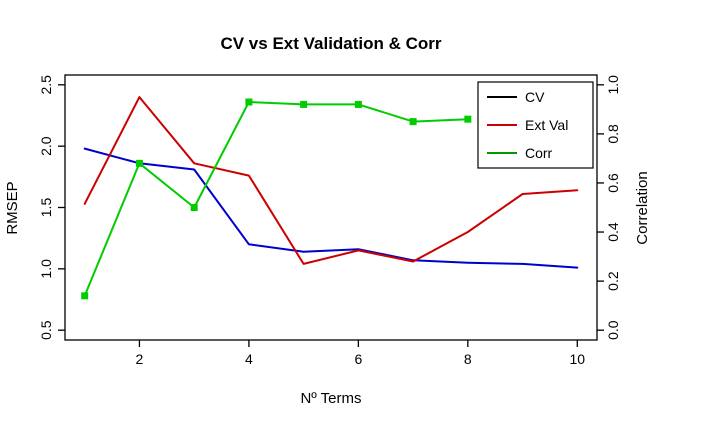 The image size is (704, 430). Describe the element at coordinates (613, 281) in the screenshot. I see `y-right-tick-label: 0.2` at that location.